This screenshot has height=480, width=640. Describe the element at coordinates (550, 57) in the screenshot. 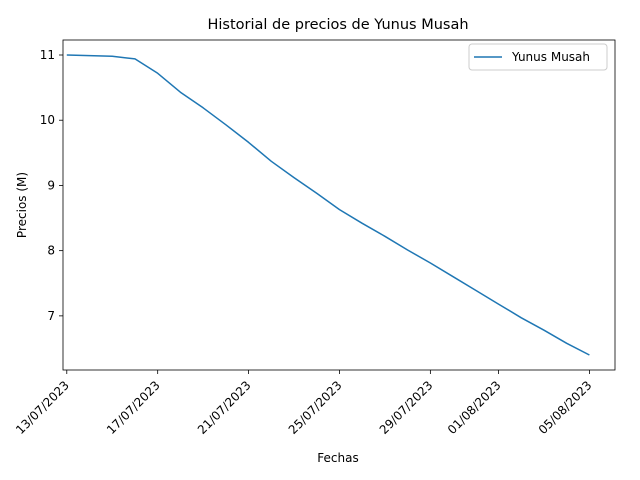

I see `legend-label: Yunus Musah` at that location.